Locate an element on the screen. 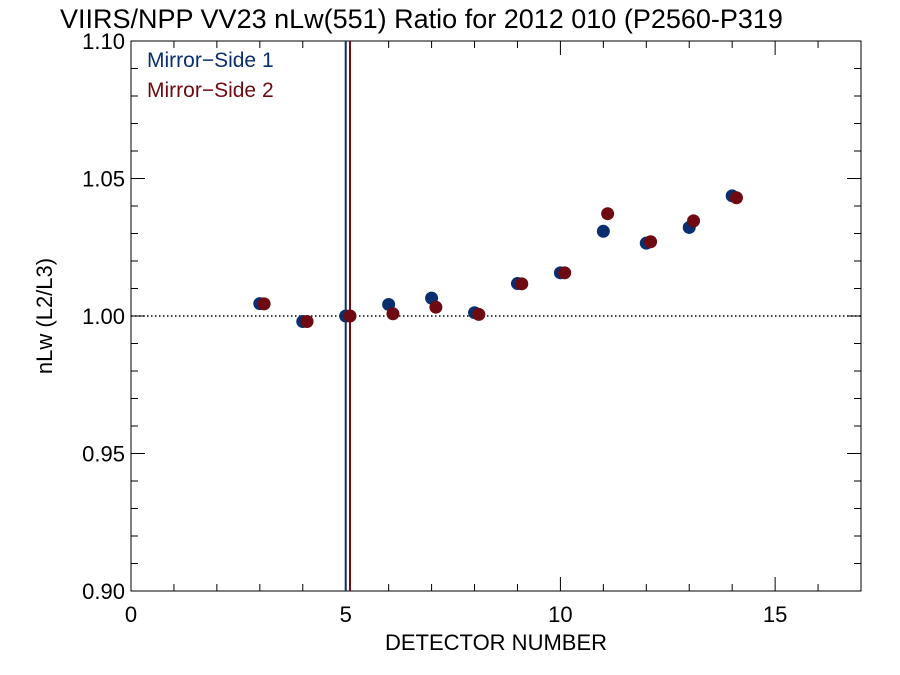 The width and height of the screenshot is (900, 675). x-axis-label: DETECTOR NUMBER is located at coordinates (496, 642).